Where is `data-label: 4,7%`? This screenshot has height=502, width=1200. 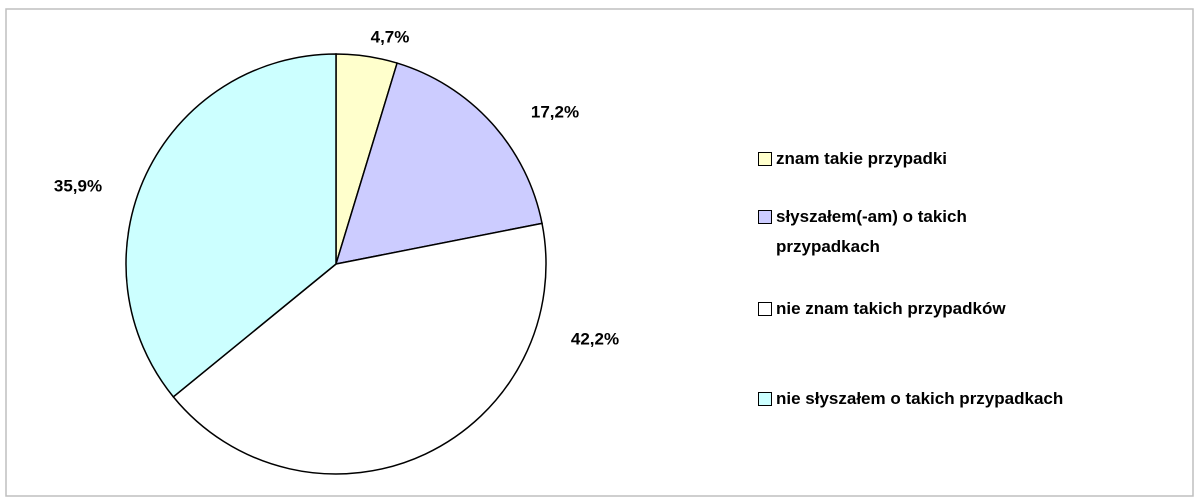 data-label: 4,7% is located at coordinates (390, 36).